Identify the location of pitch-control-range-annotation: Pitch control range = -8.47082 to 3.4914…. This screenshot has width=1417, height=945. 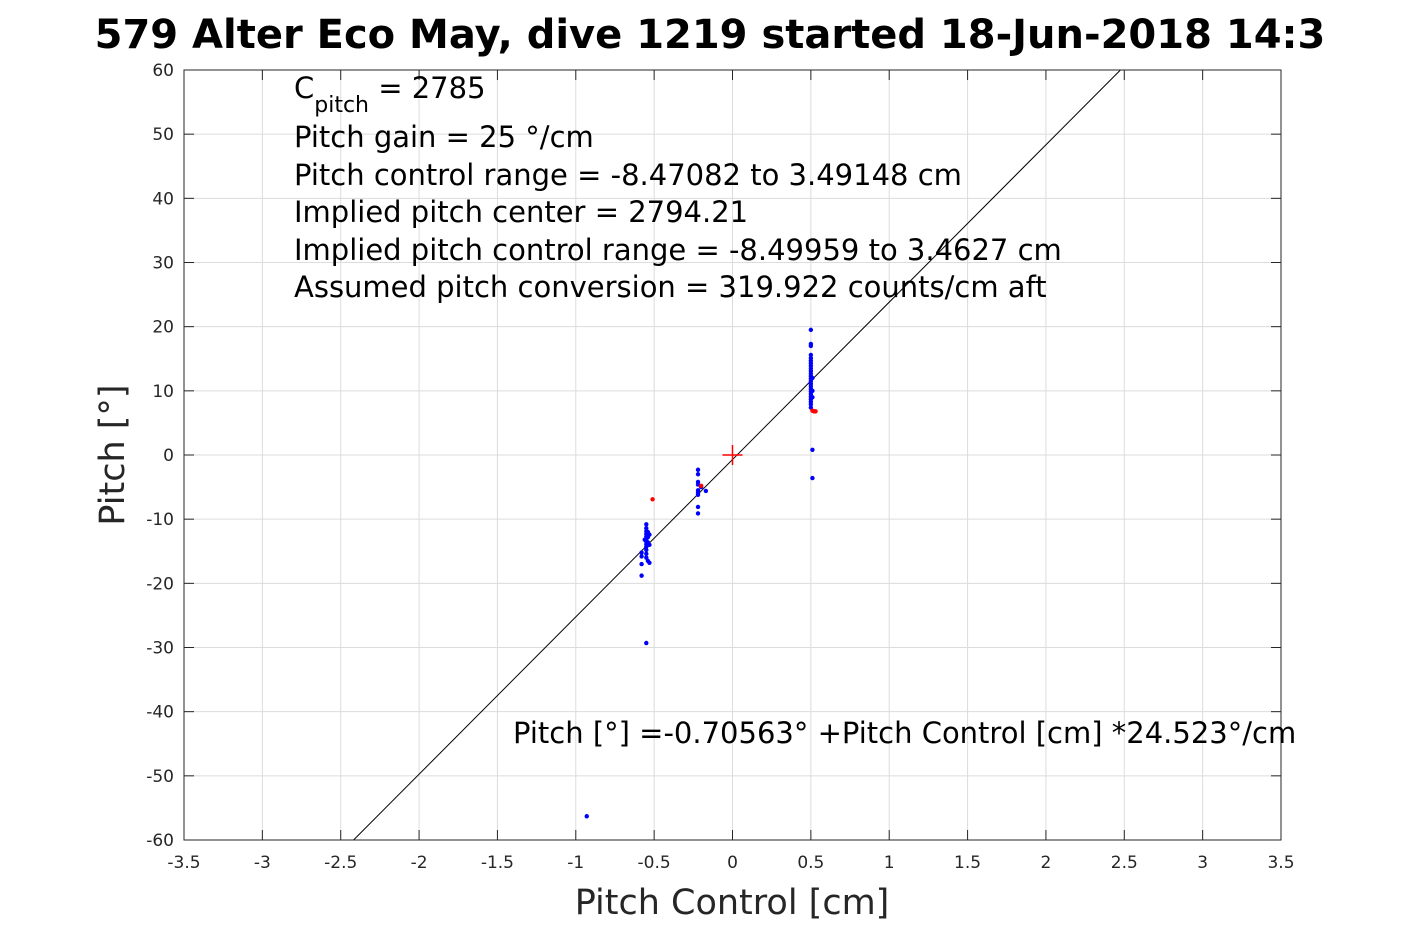
(628, 175).